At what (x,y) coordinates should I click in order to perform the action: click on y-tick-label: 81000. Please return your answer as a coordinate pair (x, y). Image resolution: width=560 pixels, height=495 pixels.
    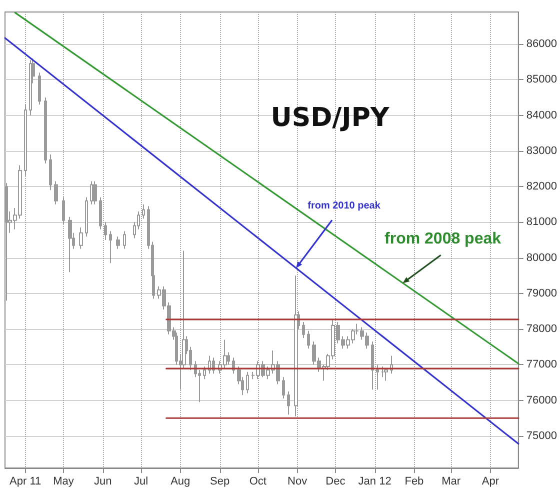
    Looking at the image, I should click on (542, 222).